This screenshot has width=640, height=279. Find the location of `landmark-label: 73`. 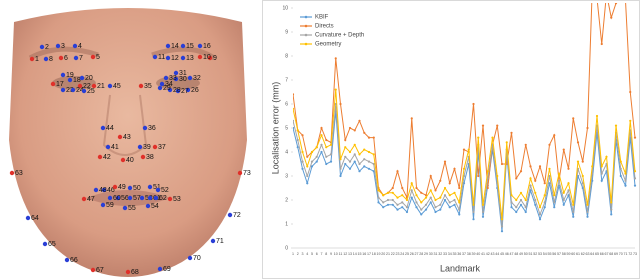

landmark-label: 73 is located at coordinates (247, 173).